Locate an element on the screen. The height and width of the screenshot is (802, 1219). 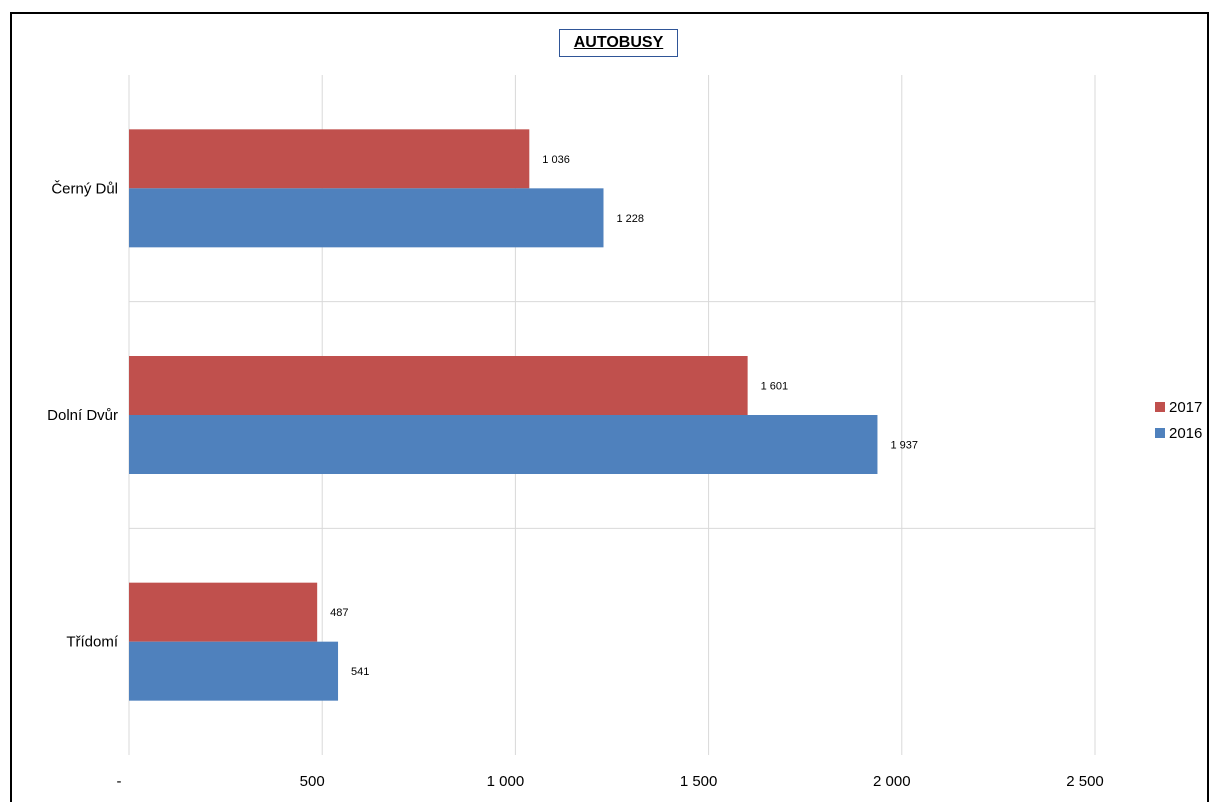
x-tick-label: 1 500 is located at coordinates (699, 781).